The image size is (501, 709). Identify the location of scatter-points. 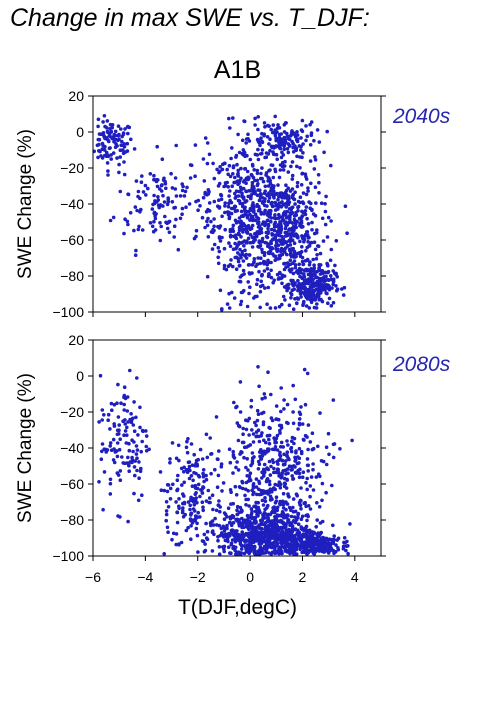
(220, 213).